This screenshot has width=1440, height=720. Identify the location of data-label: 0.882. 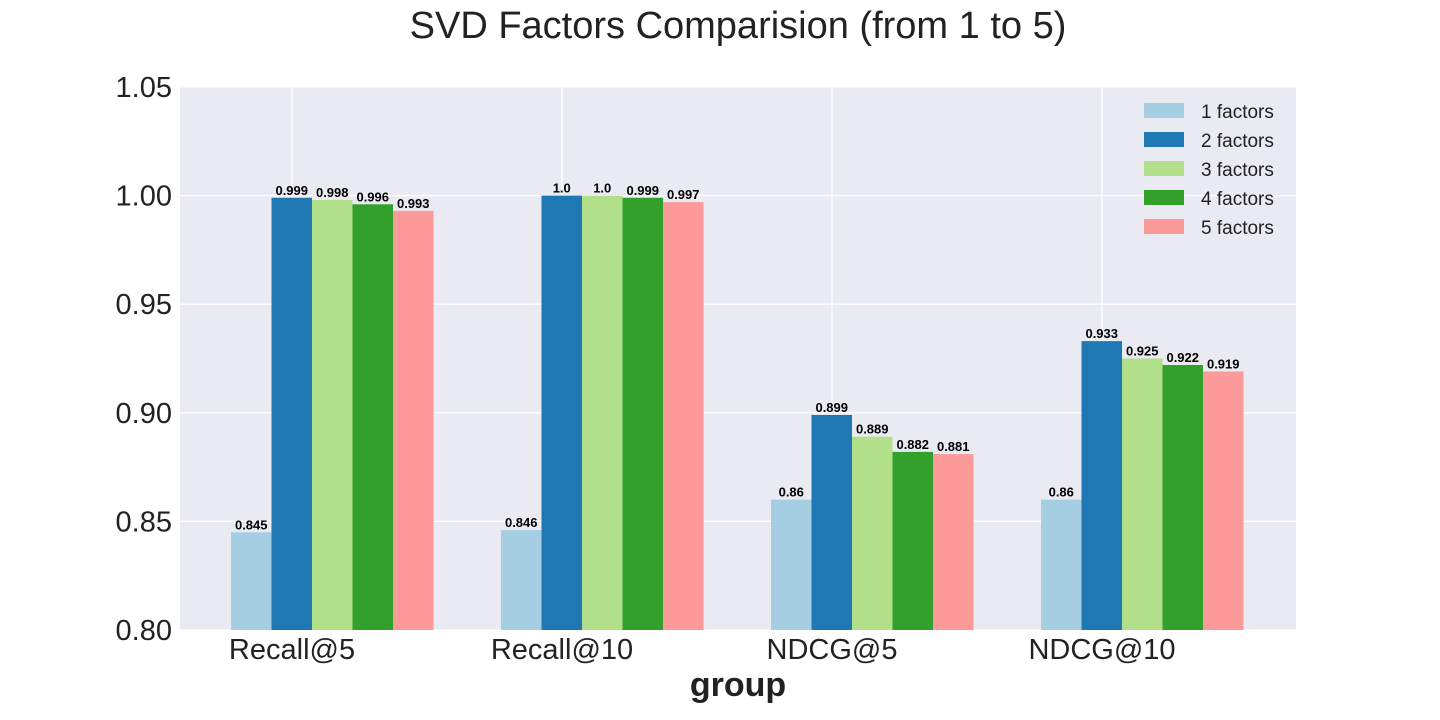
(912, 444).